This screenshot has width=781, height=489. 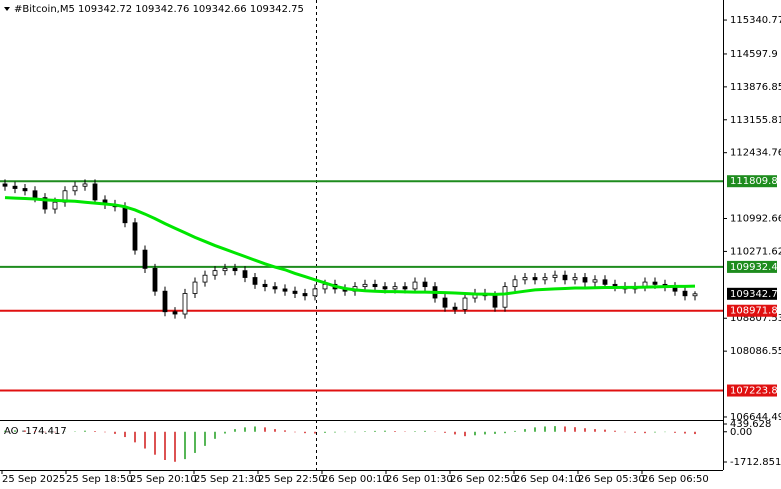 What do you see at coordinates (105, 9) in the screenshot?
I see `quote-value: 109342.72` at bounding box center [105, 9].